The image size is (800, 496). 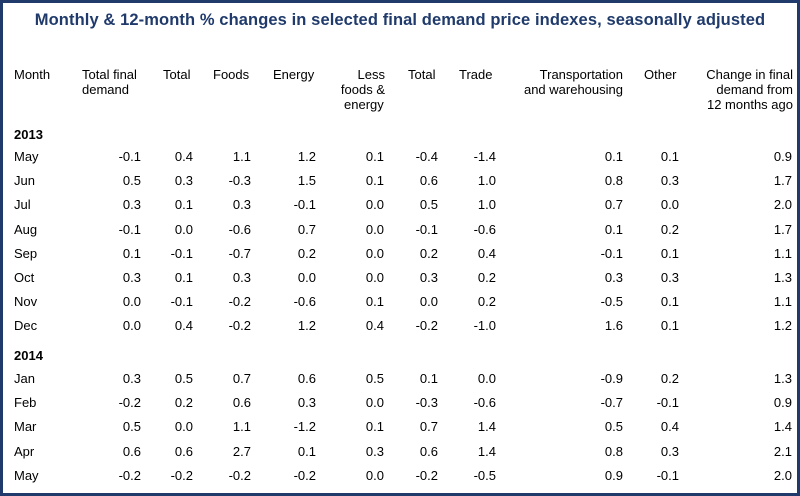 I want to click on row-month: Jun, so click(x=24, y=181).